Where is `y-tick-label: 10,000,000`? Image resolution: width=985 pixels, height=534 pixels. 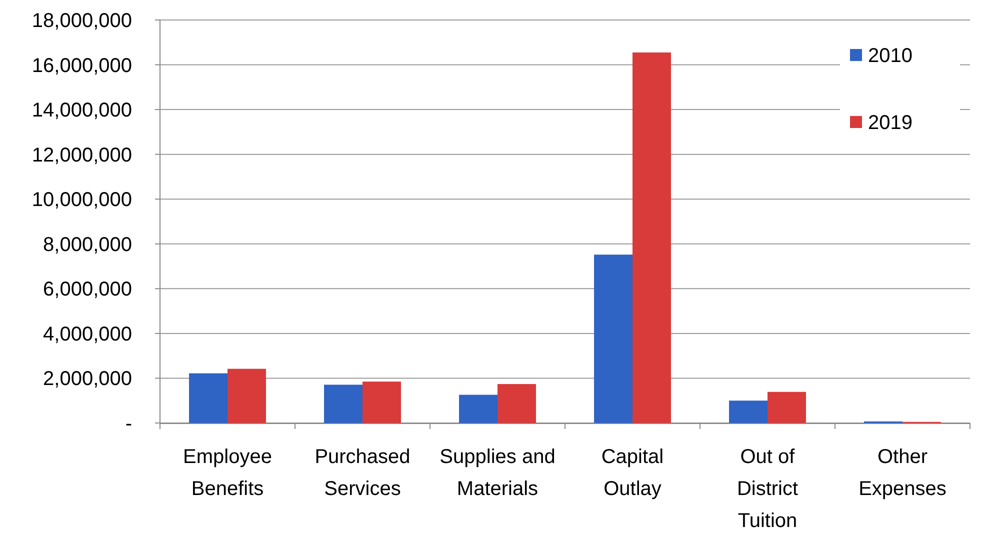
y-tick-label: 10,000,000 is located at coordinates (82, 200).